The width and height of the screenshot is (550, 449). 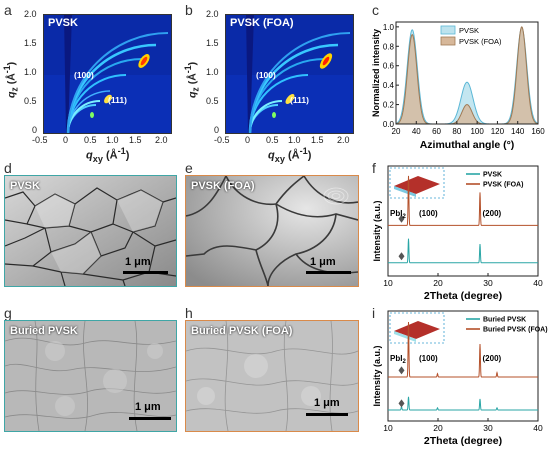 I want to click on legend-label-1: Buried PVSK (FOA), so click(x=515, y=330).